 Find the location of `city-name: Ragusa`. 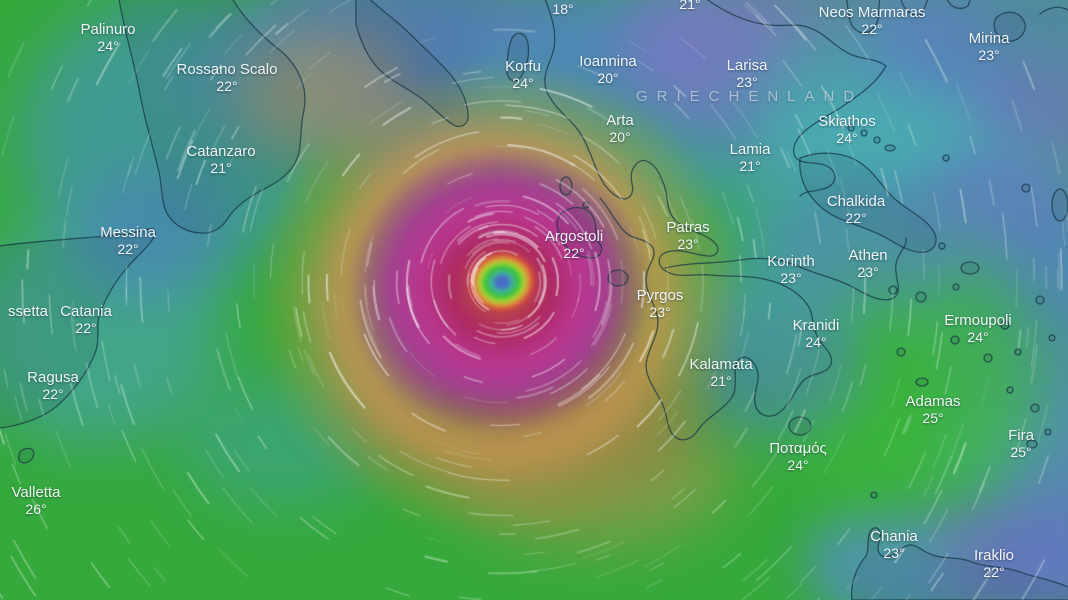

city-name: Ragusa is located at coordinates (53, 377).